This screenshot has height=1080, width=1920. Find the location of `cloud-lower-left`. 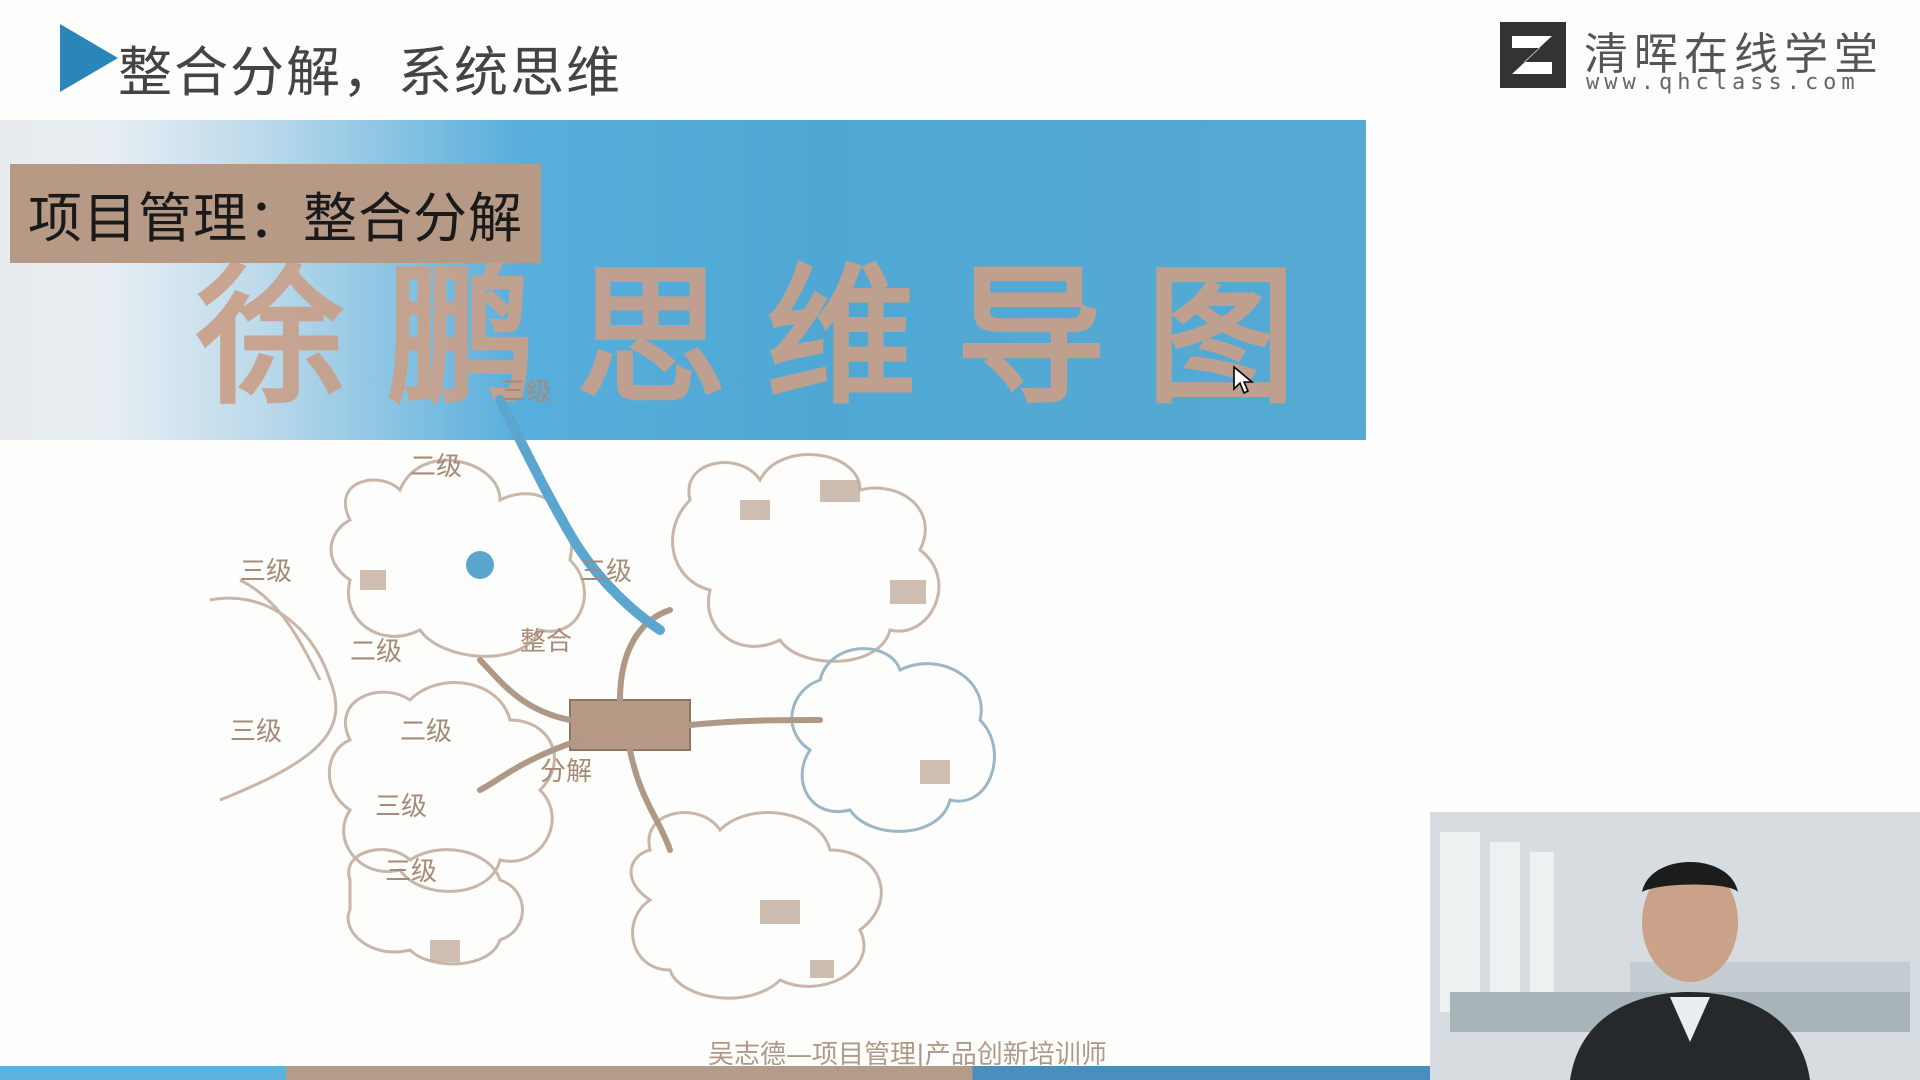

cloud-lower-left is located at coordinates (435, 907).